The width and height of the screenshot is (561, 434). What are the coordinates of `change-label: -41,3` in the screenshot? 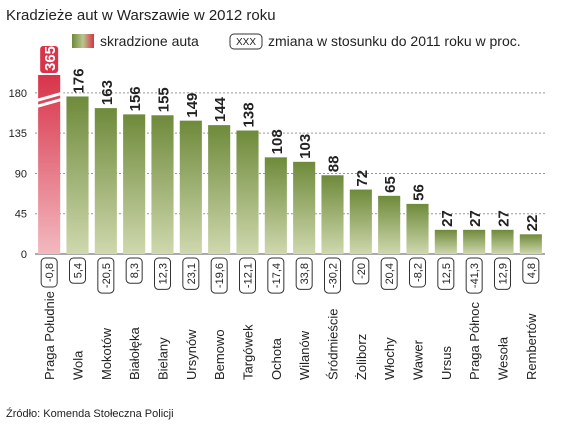 It's located at (475, 275).